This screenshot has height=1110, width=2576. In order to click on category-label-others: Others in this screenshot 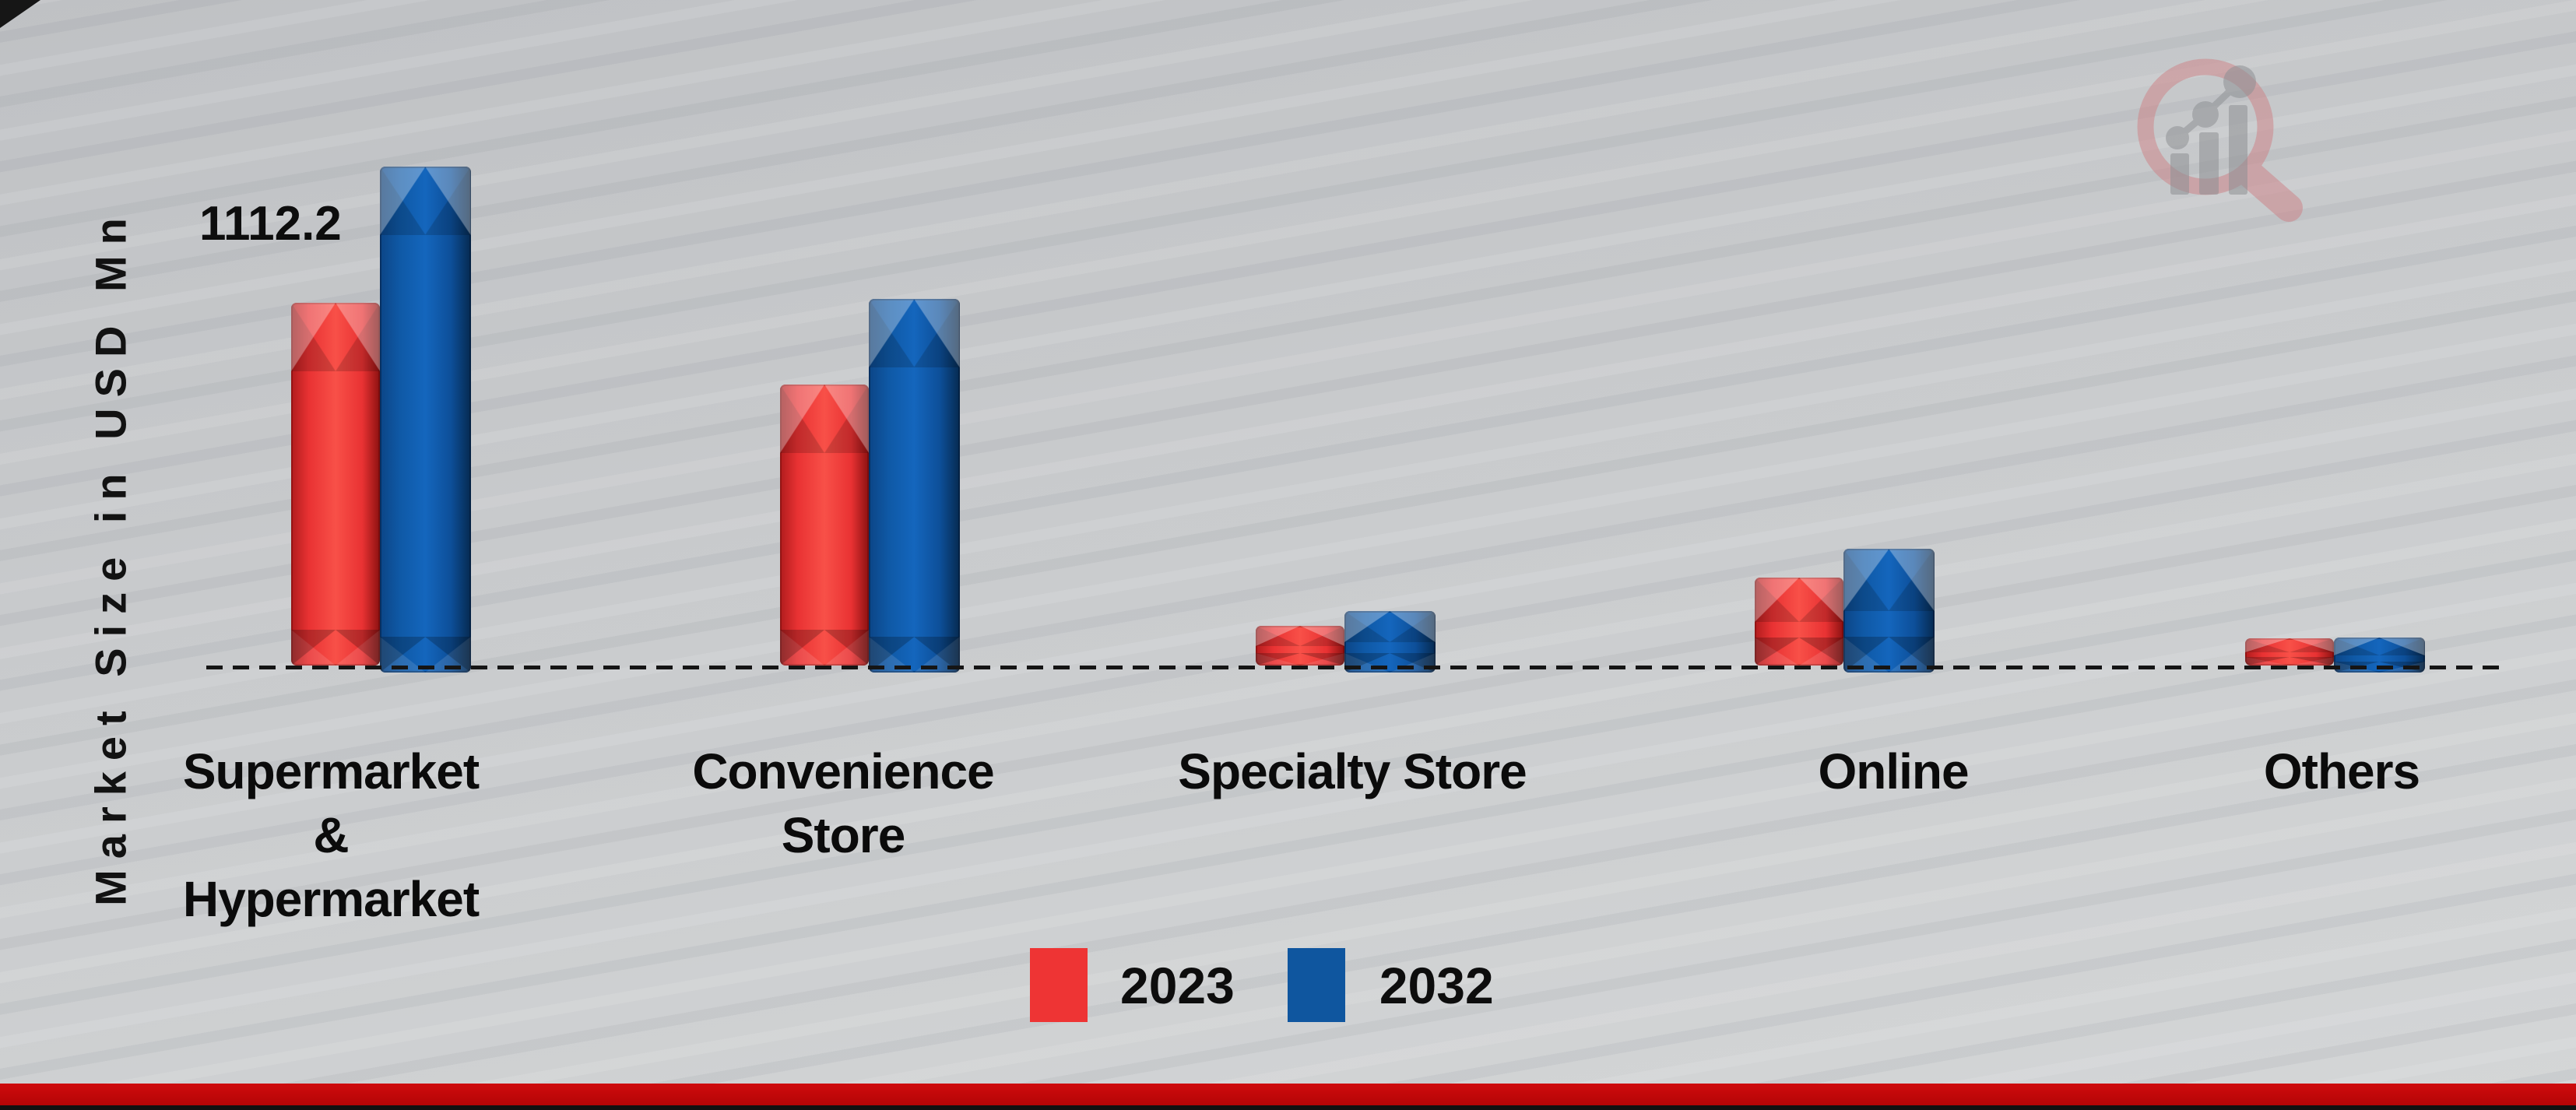, I will do `click(2341, 771)`.